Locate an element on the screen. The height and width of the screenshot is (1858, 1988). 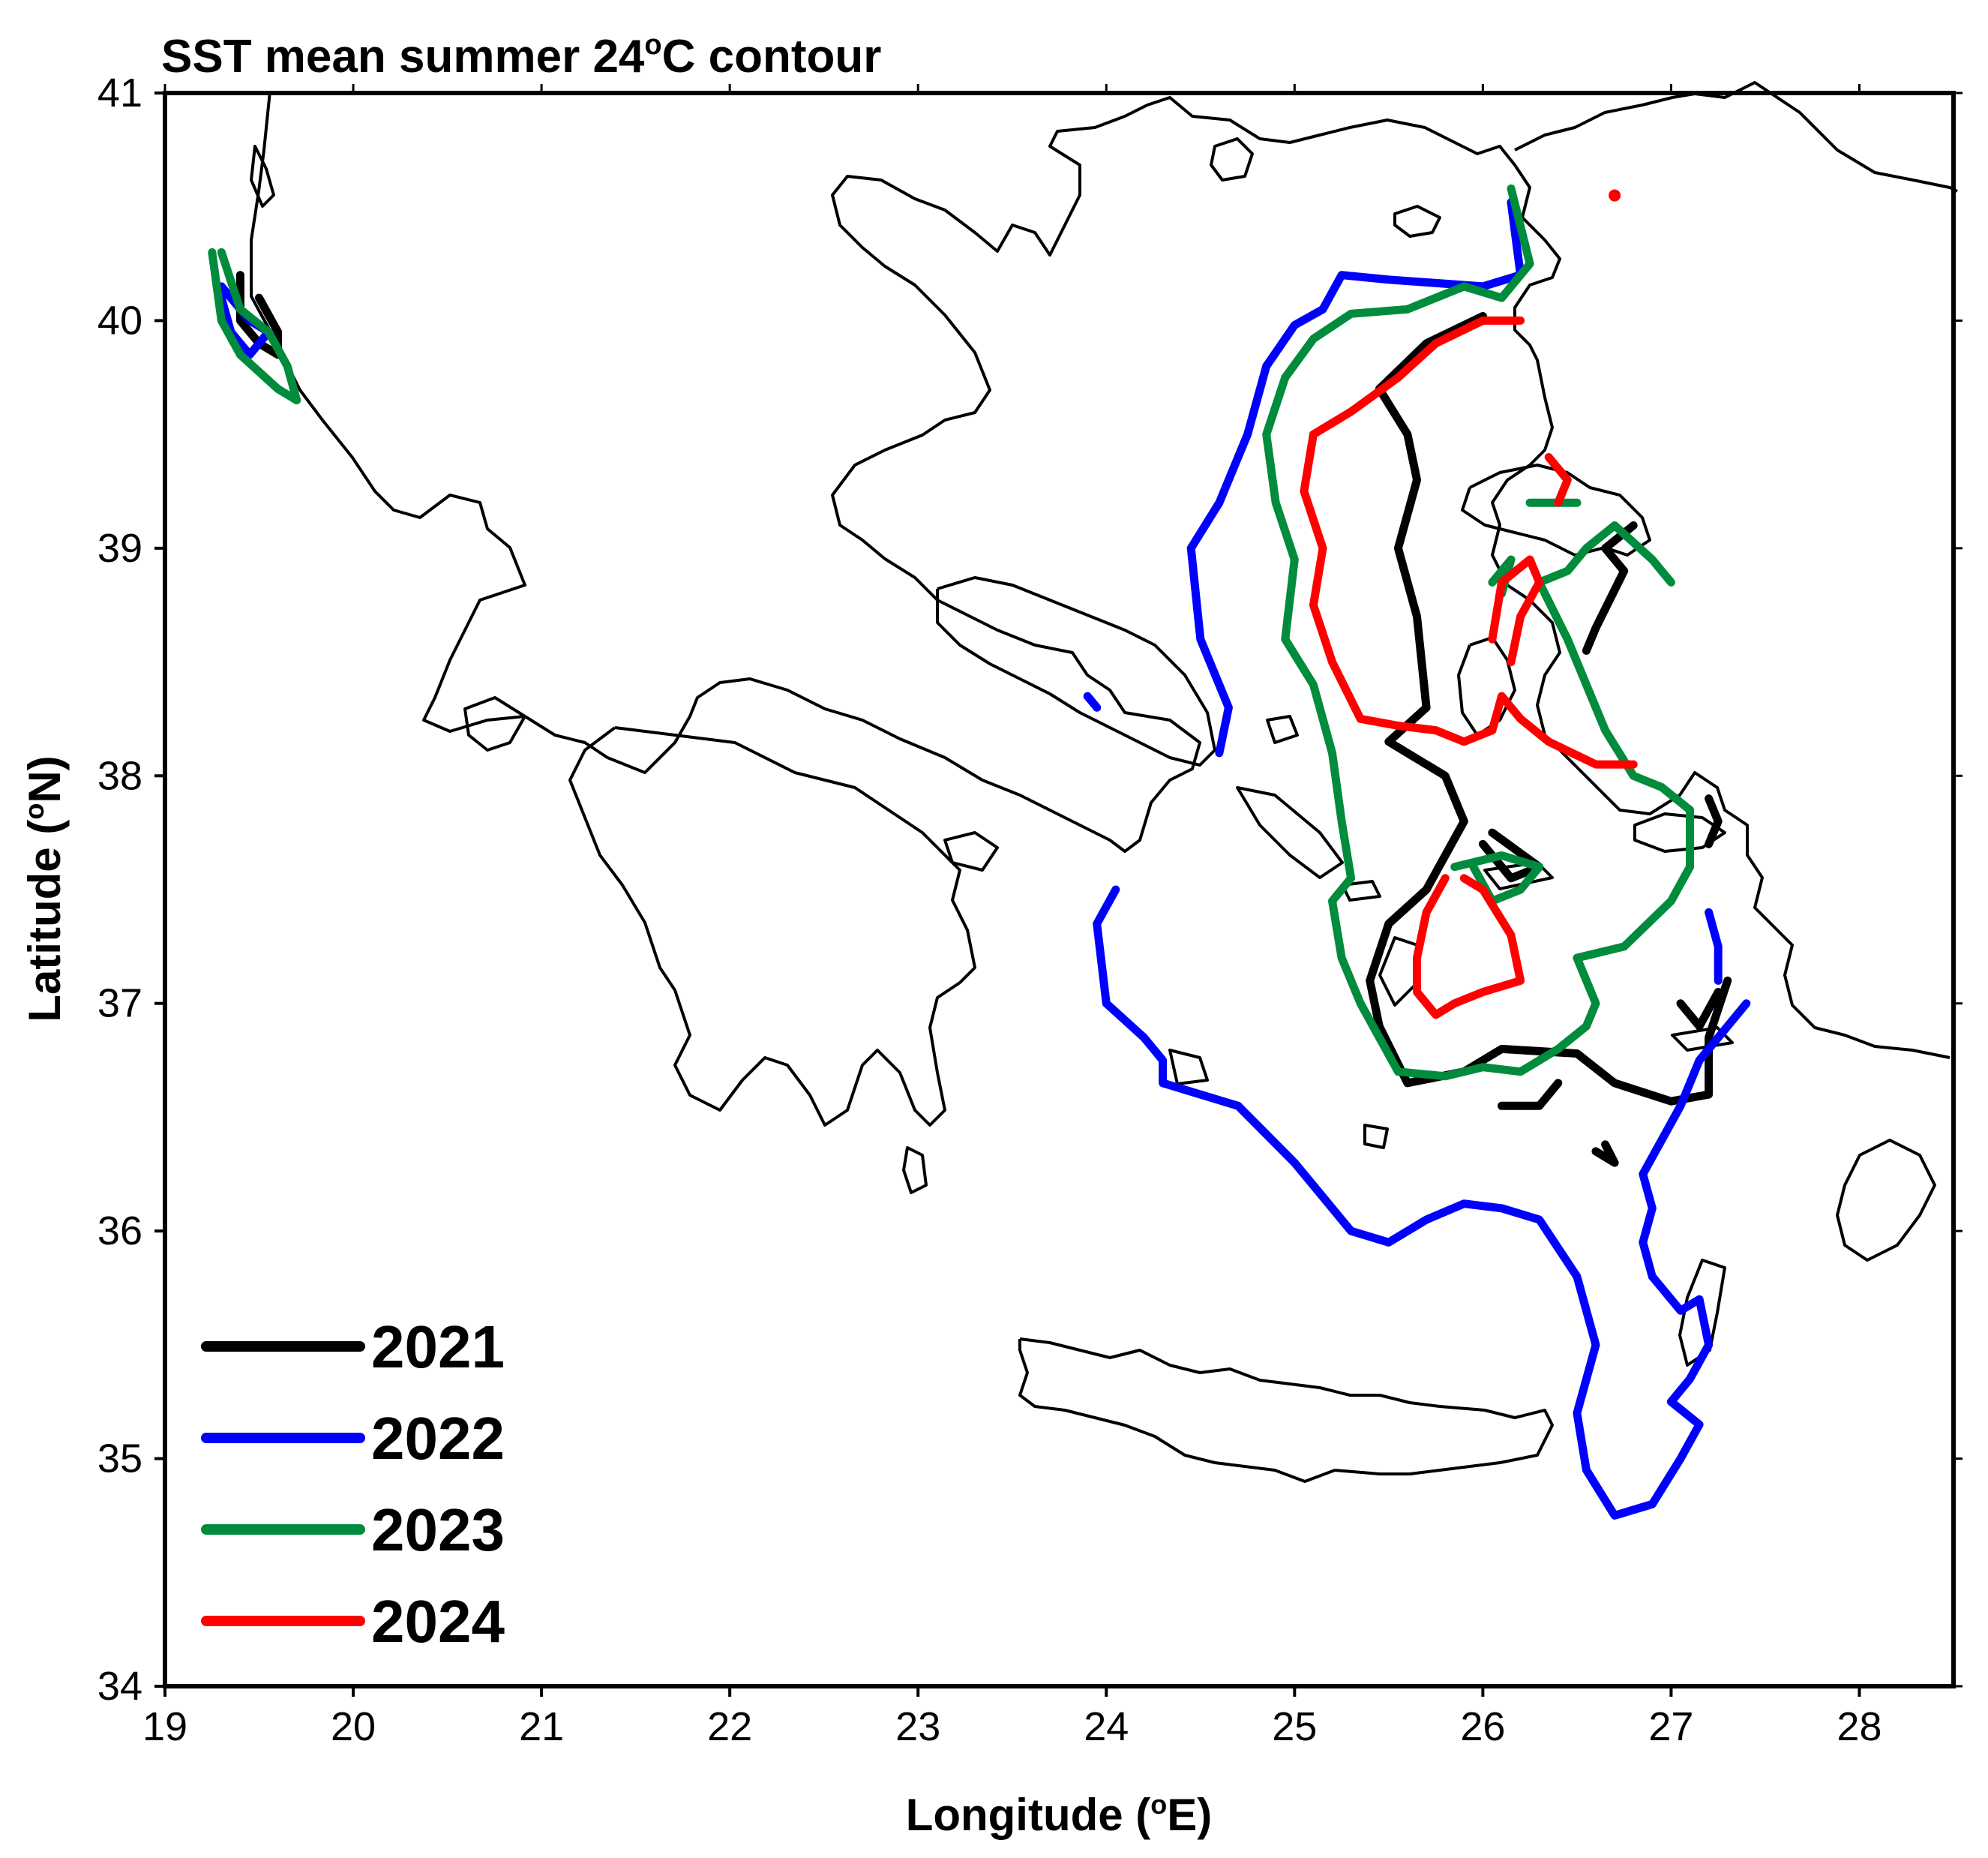
x-tick-label: 25 is located at coordinates (1294, 1726).